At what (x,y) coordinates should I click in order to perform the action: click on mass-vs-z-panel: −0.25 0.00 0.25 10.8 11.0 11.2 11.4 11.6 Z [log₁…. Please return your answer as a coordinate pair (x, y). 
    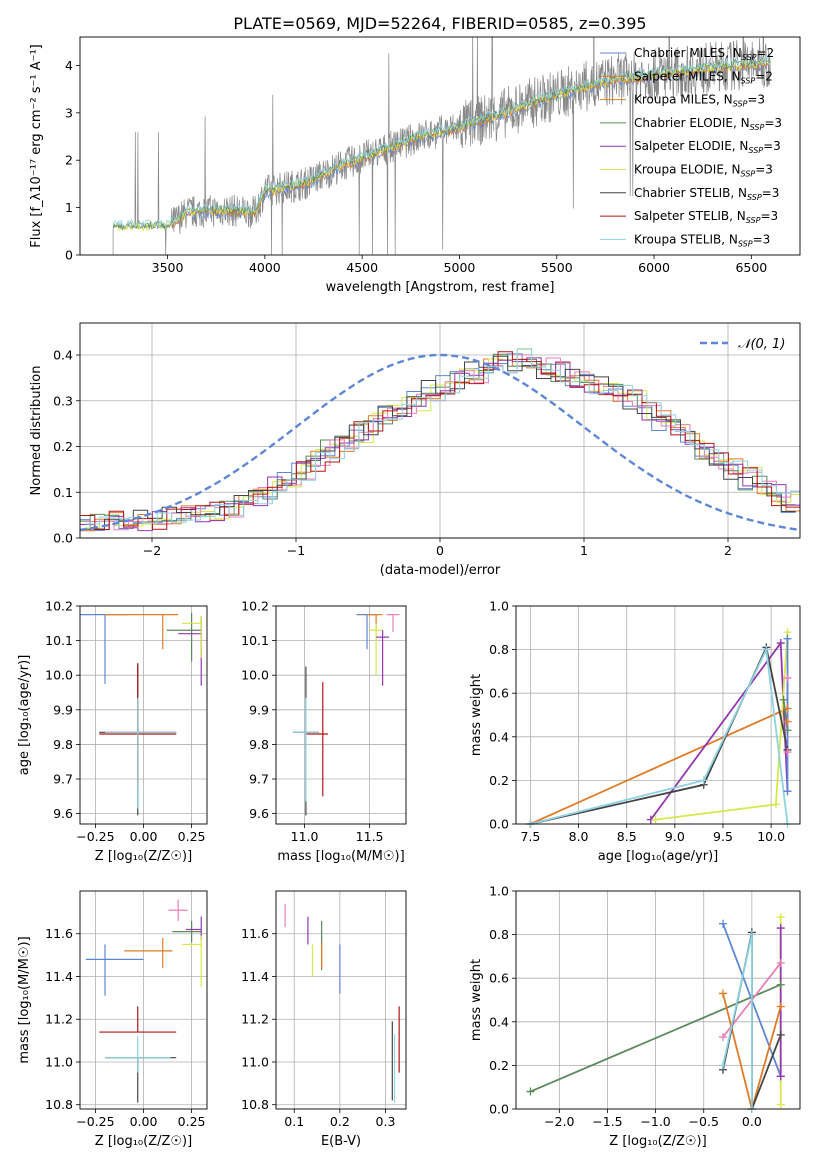
    Looking at the image, I should click on (112, 1019).